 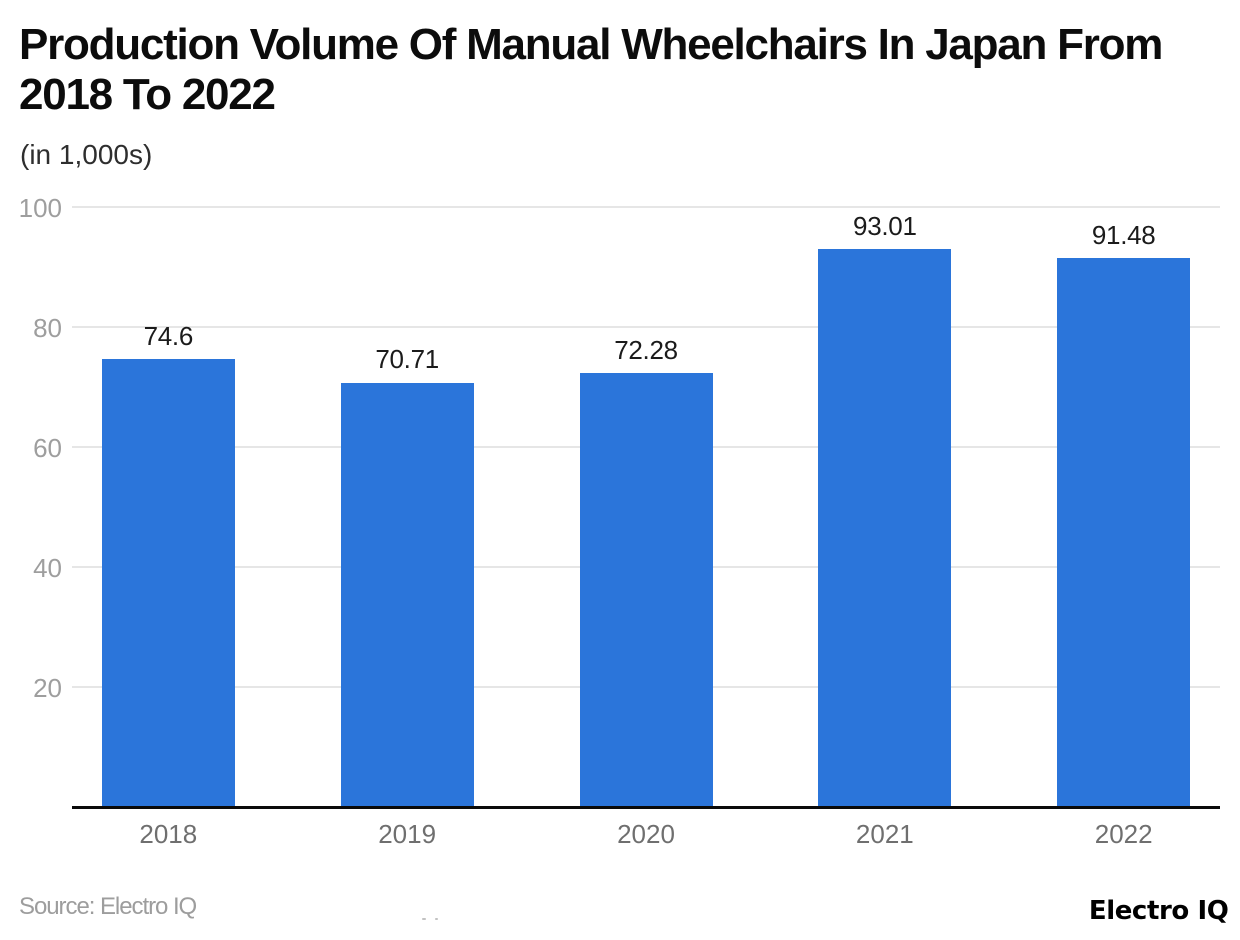 What do you see at coordinates (47, 447) in the screenshot?
I see `y-tick-label: 60` at bounding box center [47, 447].